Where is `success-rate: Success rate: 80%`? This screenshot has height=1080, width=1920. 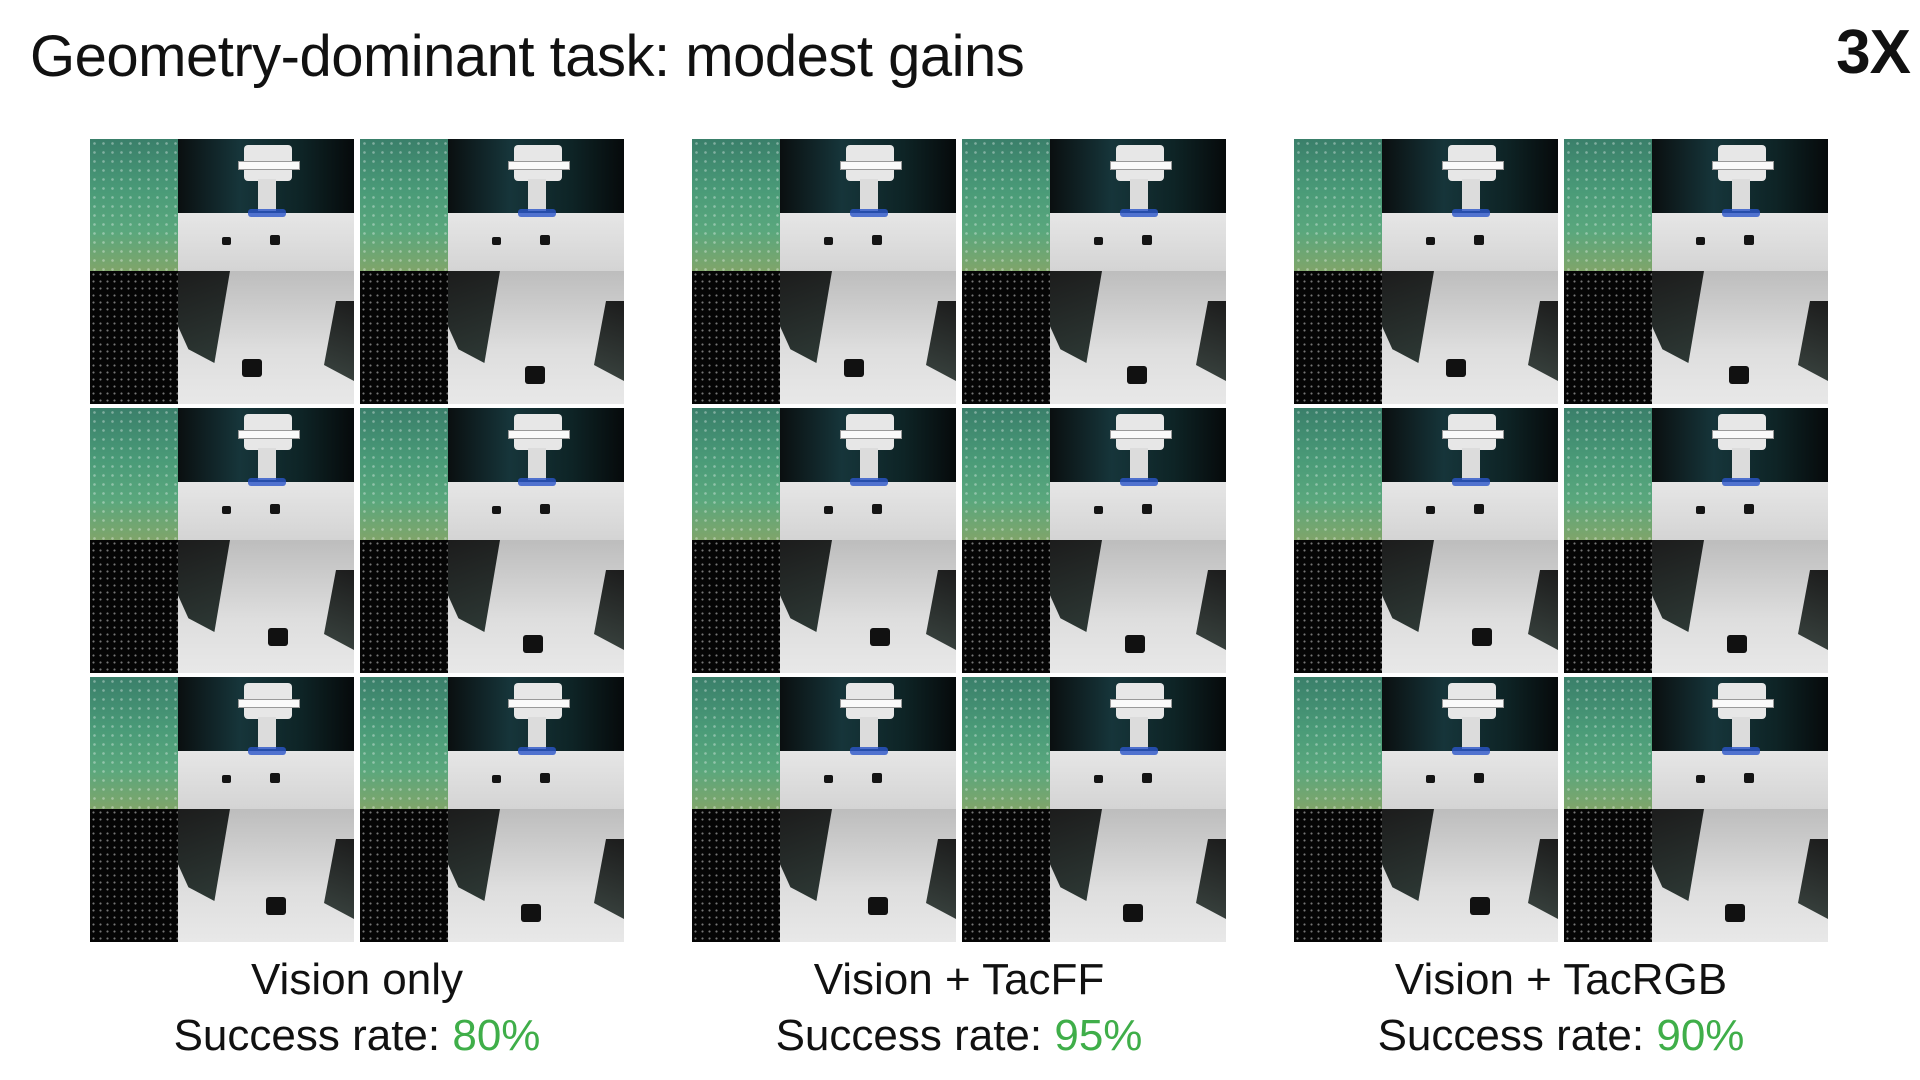 success-rate: Success rate: 80% is located at coordinates (357, 1036).